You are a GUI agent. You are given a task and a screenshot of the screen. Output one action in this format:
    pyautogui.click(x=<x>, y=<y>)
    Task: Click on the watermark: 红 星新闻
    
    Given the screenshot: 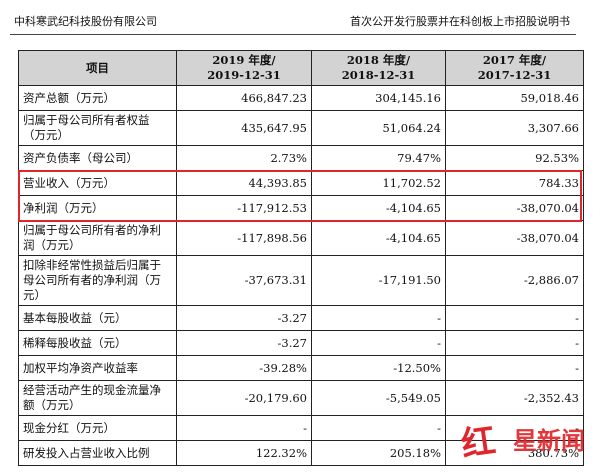 What is the action you would take?
    pyautogui.click(x=524, y=440)
    